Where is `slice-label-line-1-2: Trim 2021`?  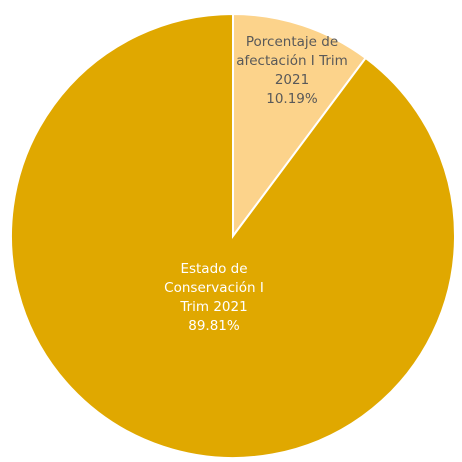 slice-label-line-1-2: Trim 2021 is located at coordinates (213, 307).